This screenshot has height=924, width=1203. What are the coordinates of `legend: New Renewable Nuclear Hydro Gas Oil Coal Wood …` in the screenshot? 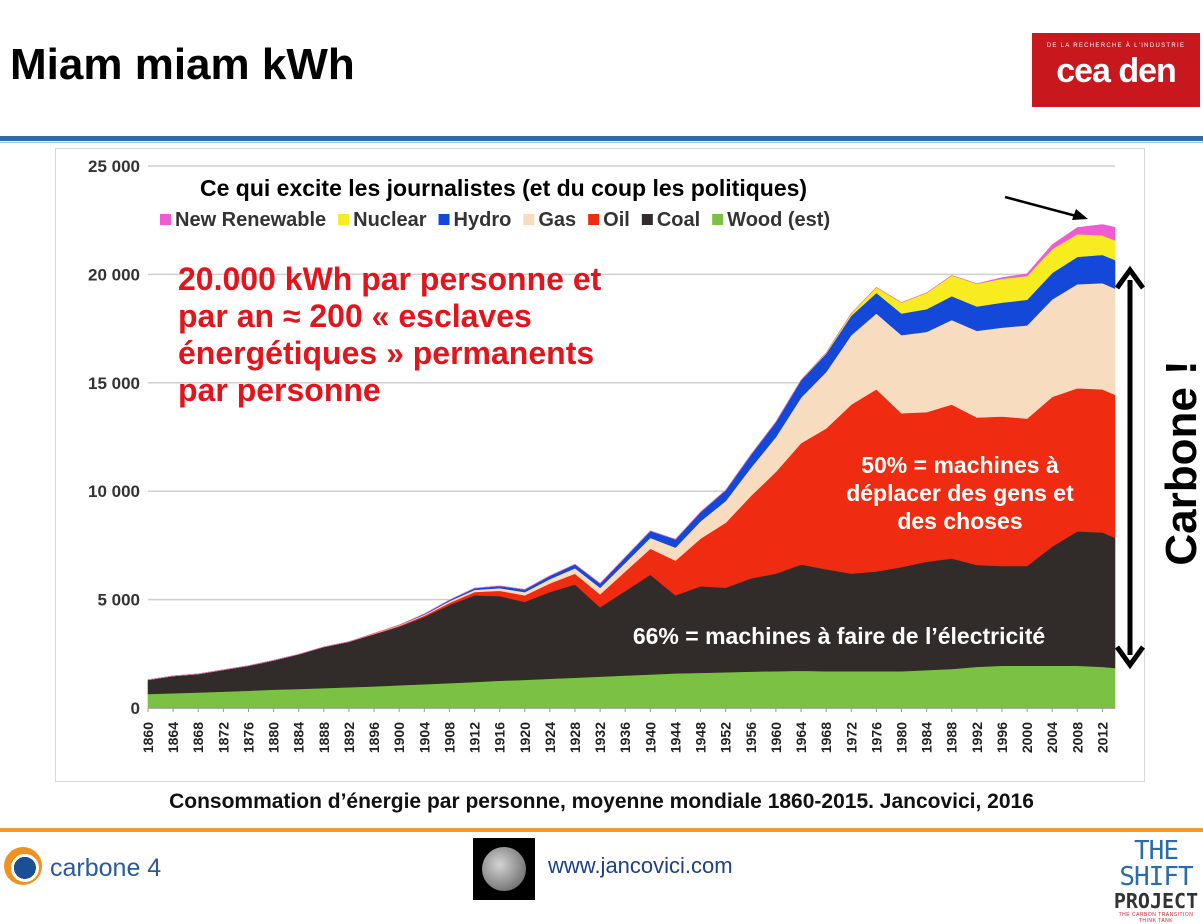 It's located at (495, 220).